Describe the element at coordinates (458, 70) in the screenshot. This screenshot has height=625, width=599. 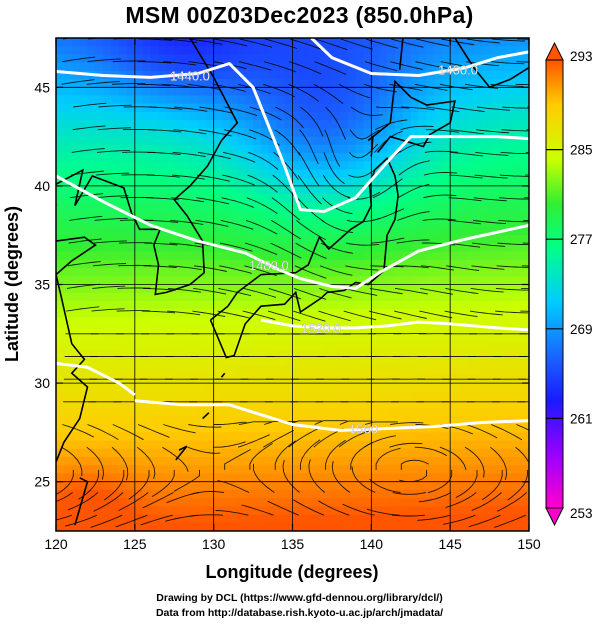
I see `contour-label: 1400.0` at that location.